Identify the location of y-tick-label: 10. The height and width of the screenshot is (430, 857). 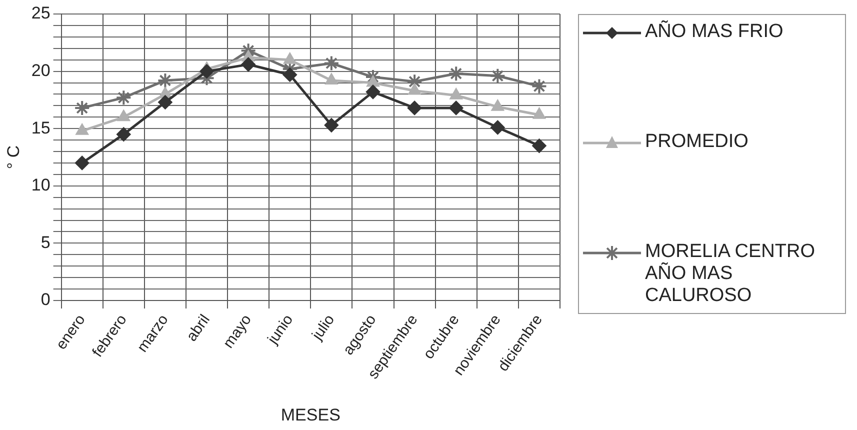
(40, 185).